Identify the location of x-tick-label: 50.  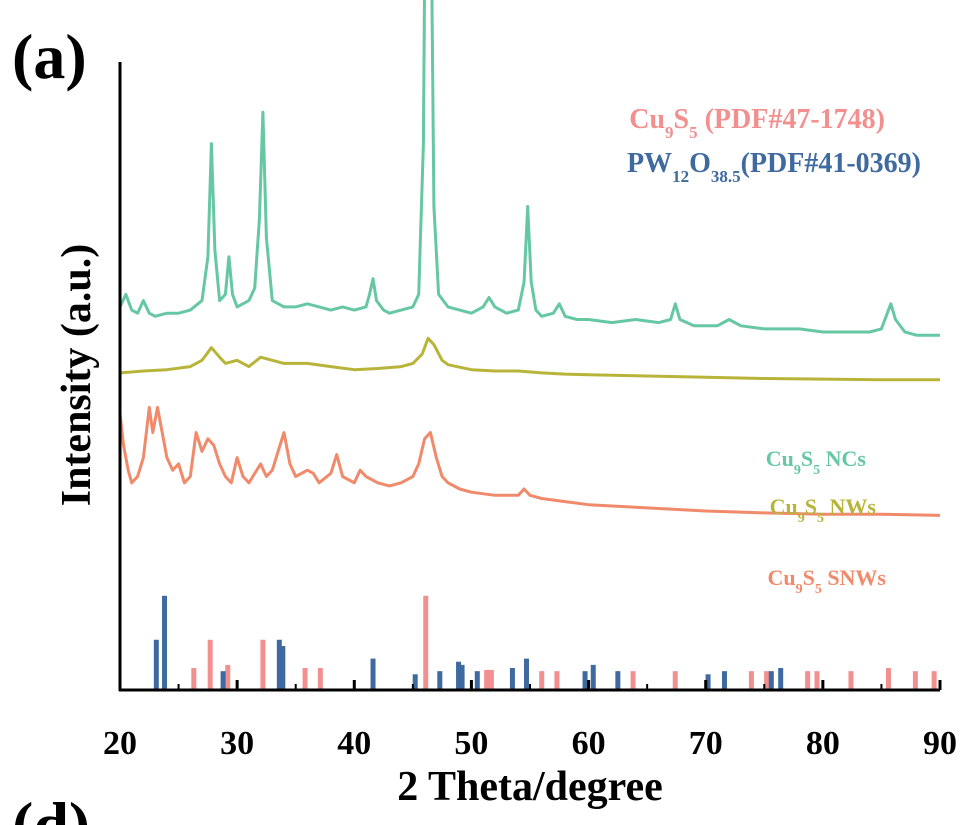
(471, 743).